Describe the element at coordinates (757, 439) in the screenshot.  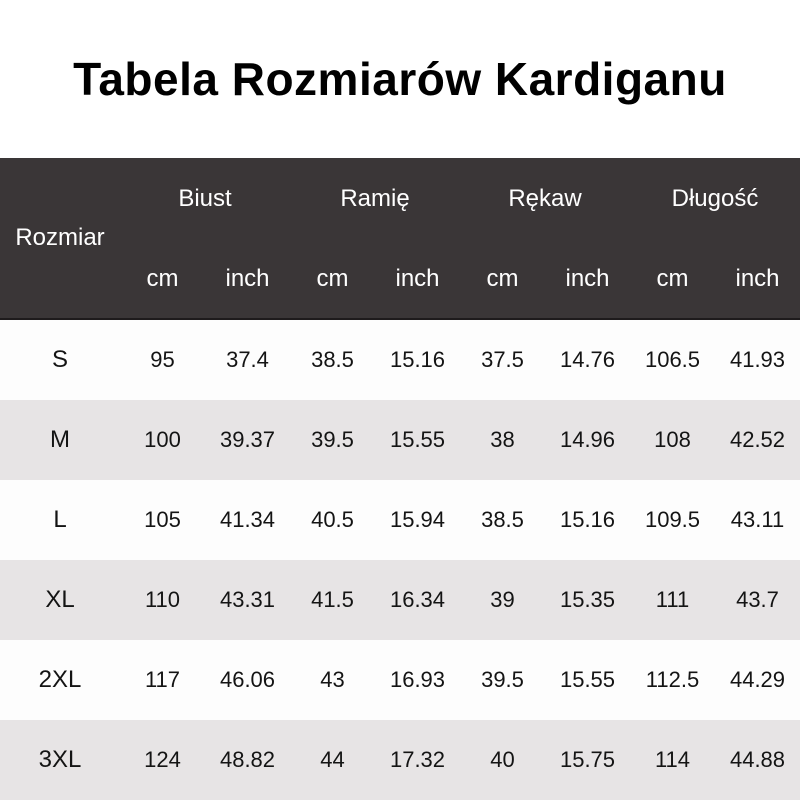
I see `value-cell: 42.52` at that location.